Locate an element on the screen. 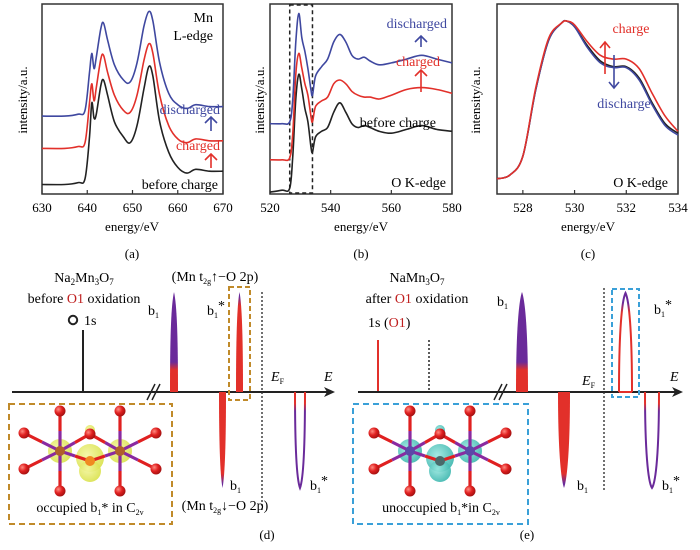  axis-label-e-e: E is located at coordinates (674, 377).